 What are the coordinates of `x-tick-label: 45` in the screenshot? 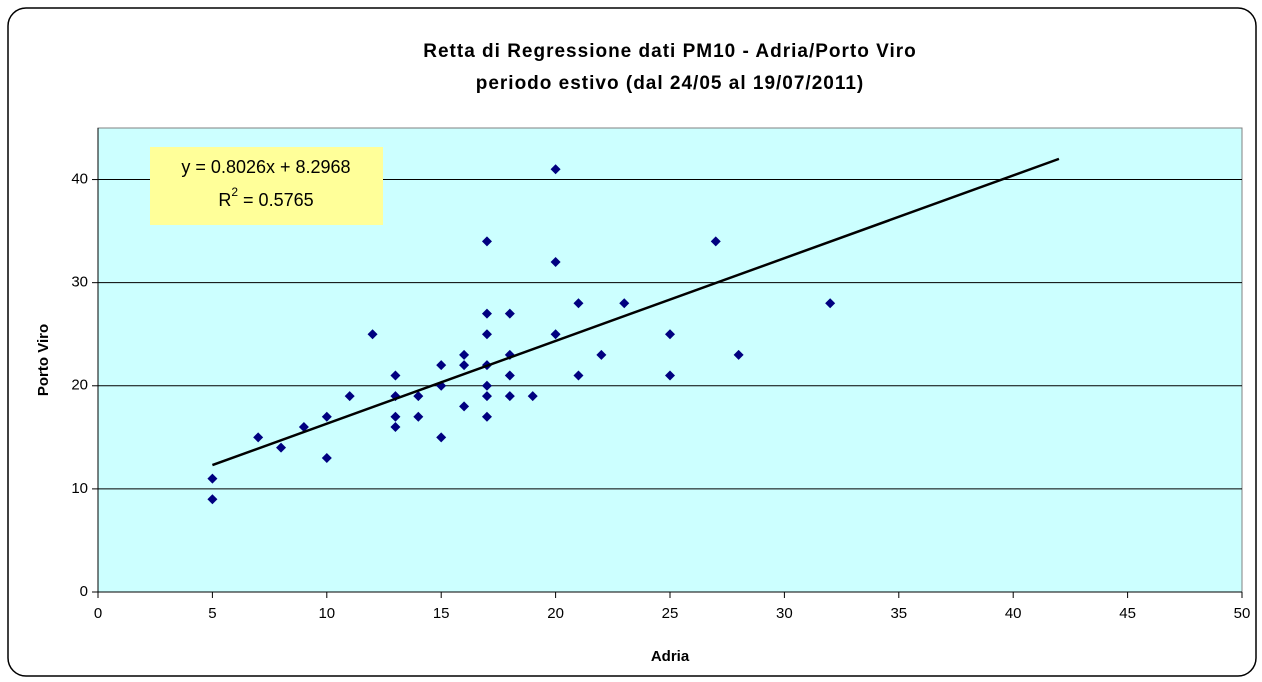 It's located at (1127, 613).